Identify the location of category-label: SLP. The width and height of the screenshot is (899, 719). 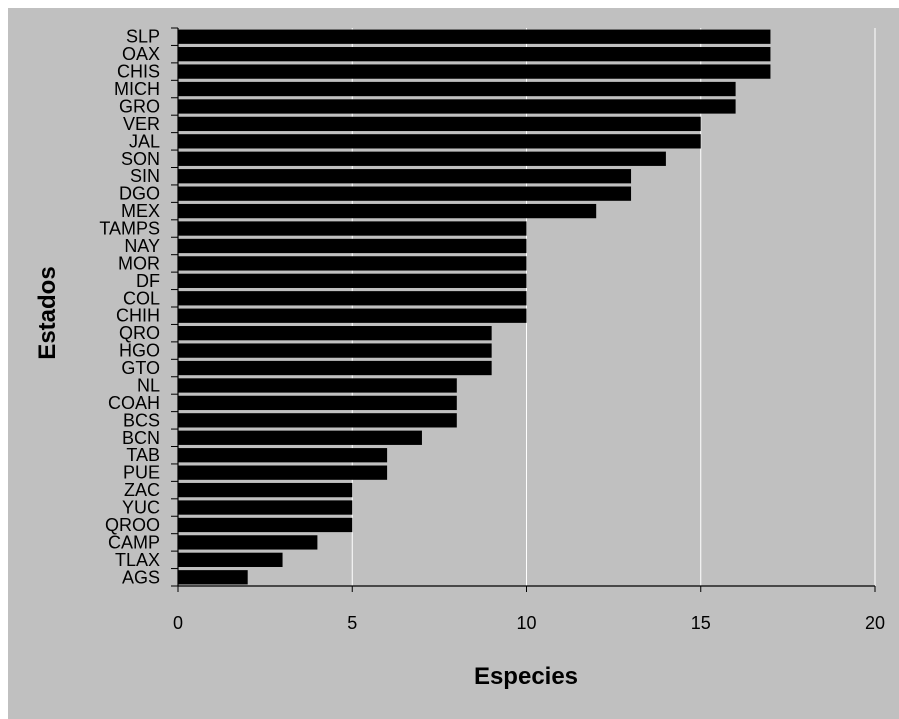
(143, 37).